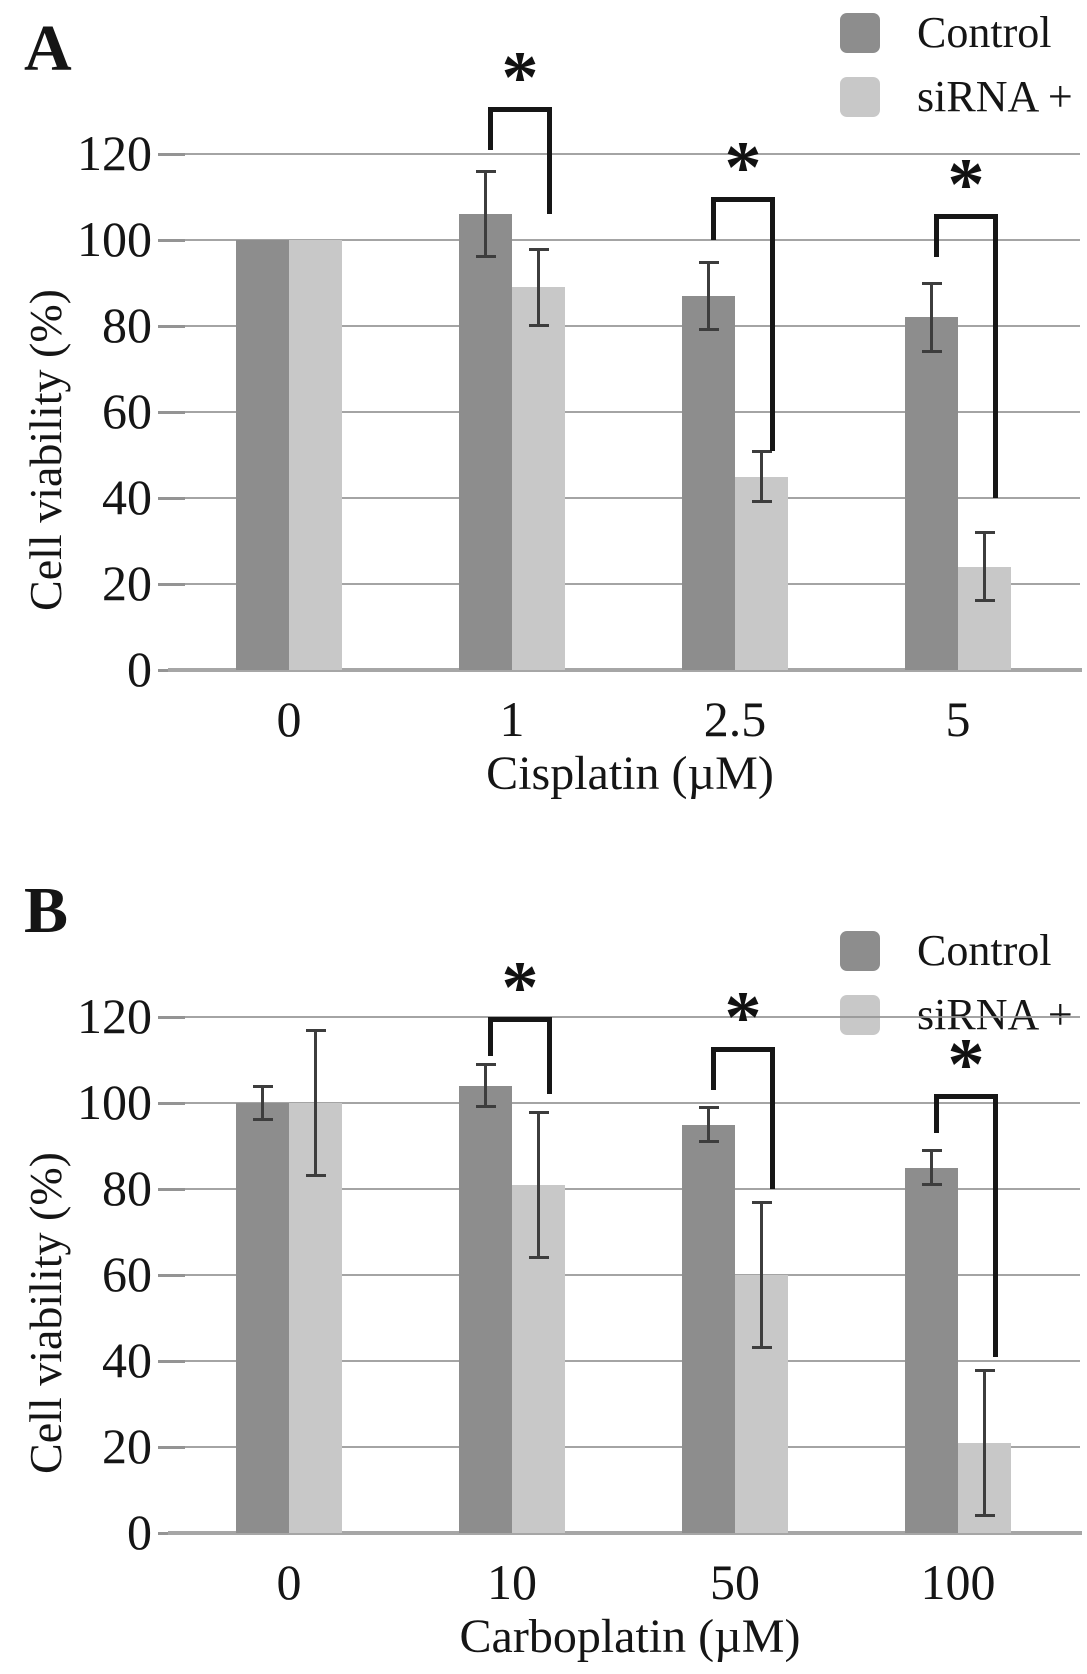 The height and width of the screenshot is (1674, 1087). What do you see at coordinates (956, 64) in the screenshot?
I see `legend-a: Control siRNA +` at bounding box center [956, 64].